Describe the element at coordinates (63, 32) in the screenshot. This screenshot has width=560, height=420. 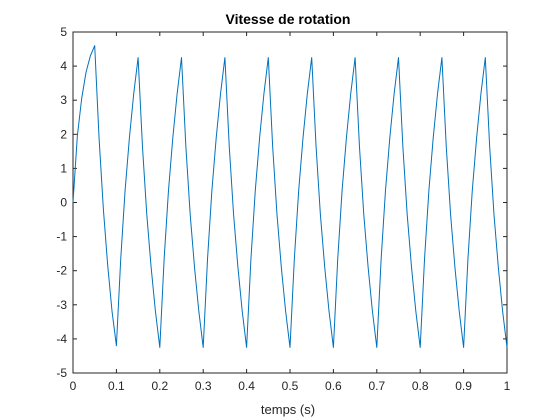
I see `y-tick-label: 5` at that location.